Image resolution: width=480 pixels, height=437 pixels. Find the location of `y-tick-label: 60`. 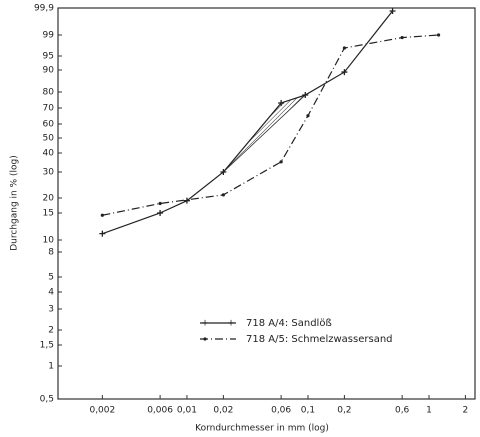

y-tick-label: 60 is located at coordinates (49, 125).